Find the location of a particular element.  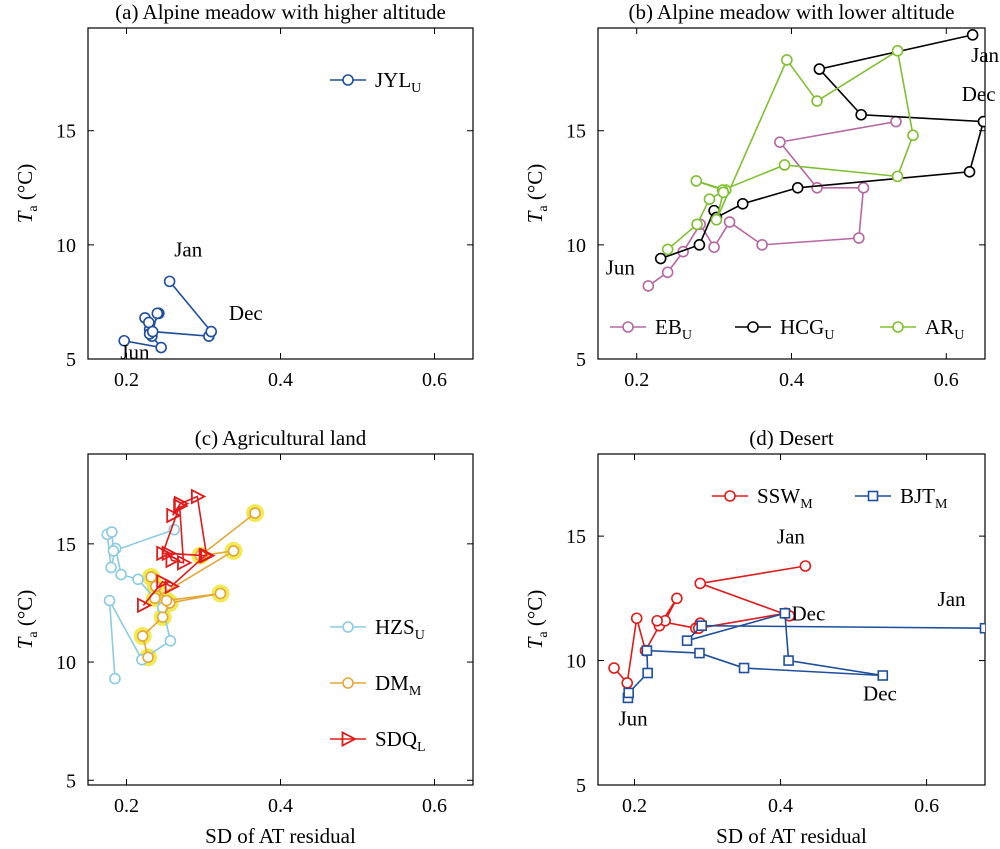

y-tick-label: 10 is located at coordinates (576, 662).